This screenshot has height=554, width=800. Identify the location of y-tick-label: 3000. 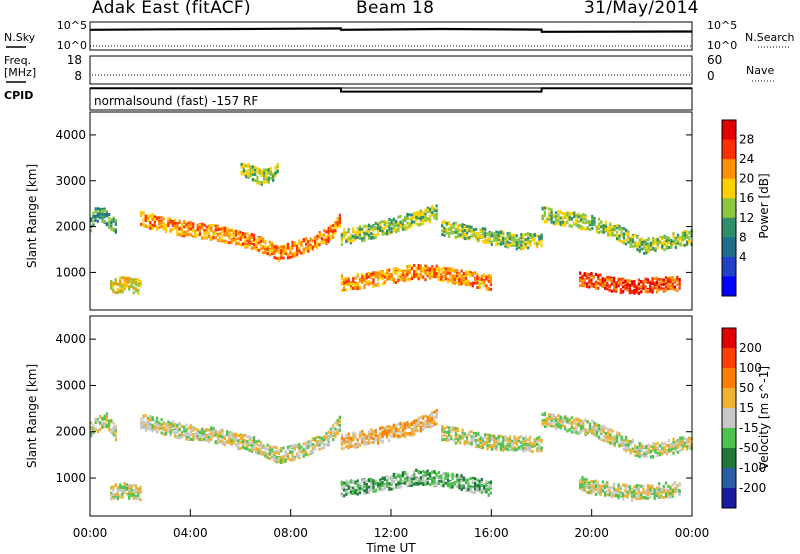
(70, 181).